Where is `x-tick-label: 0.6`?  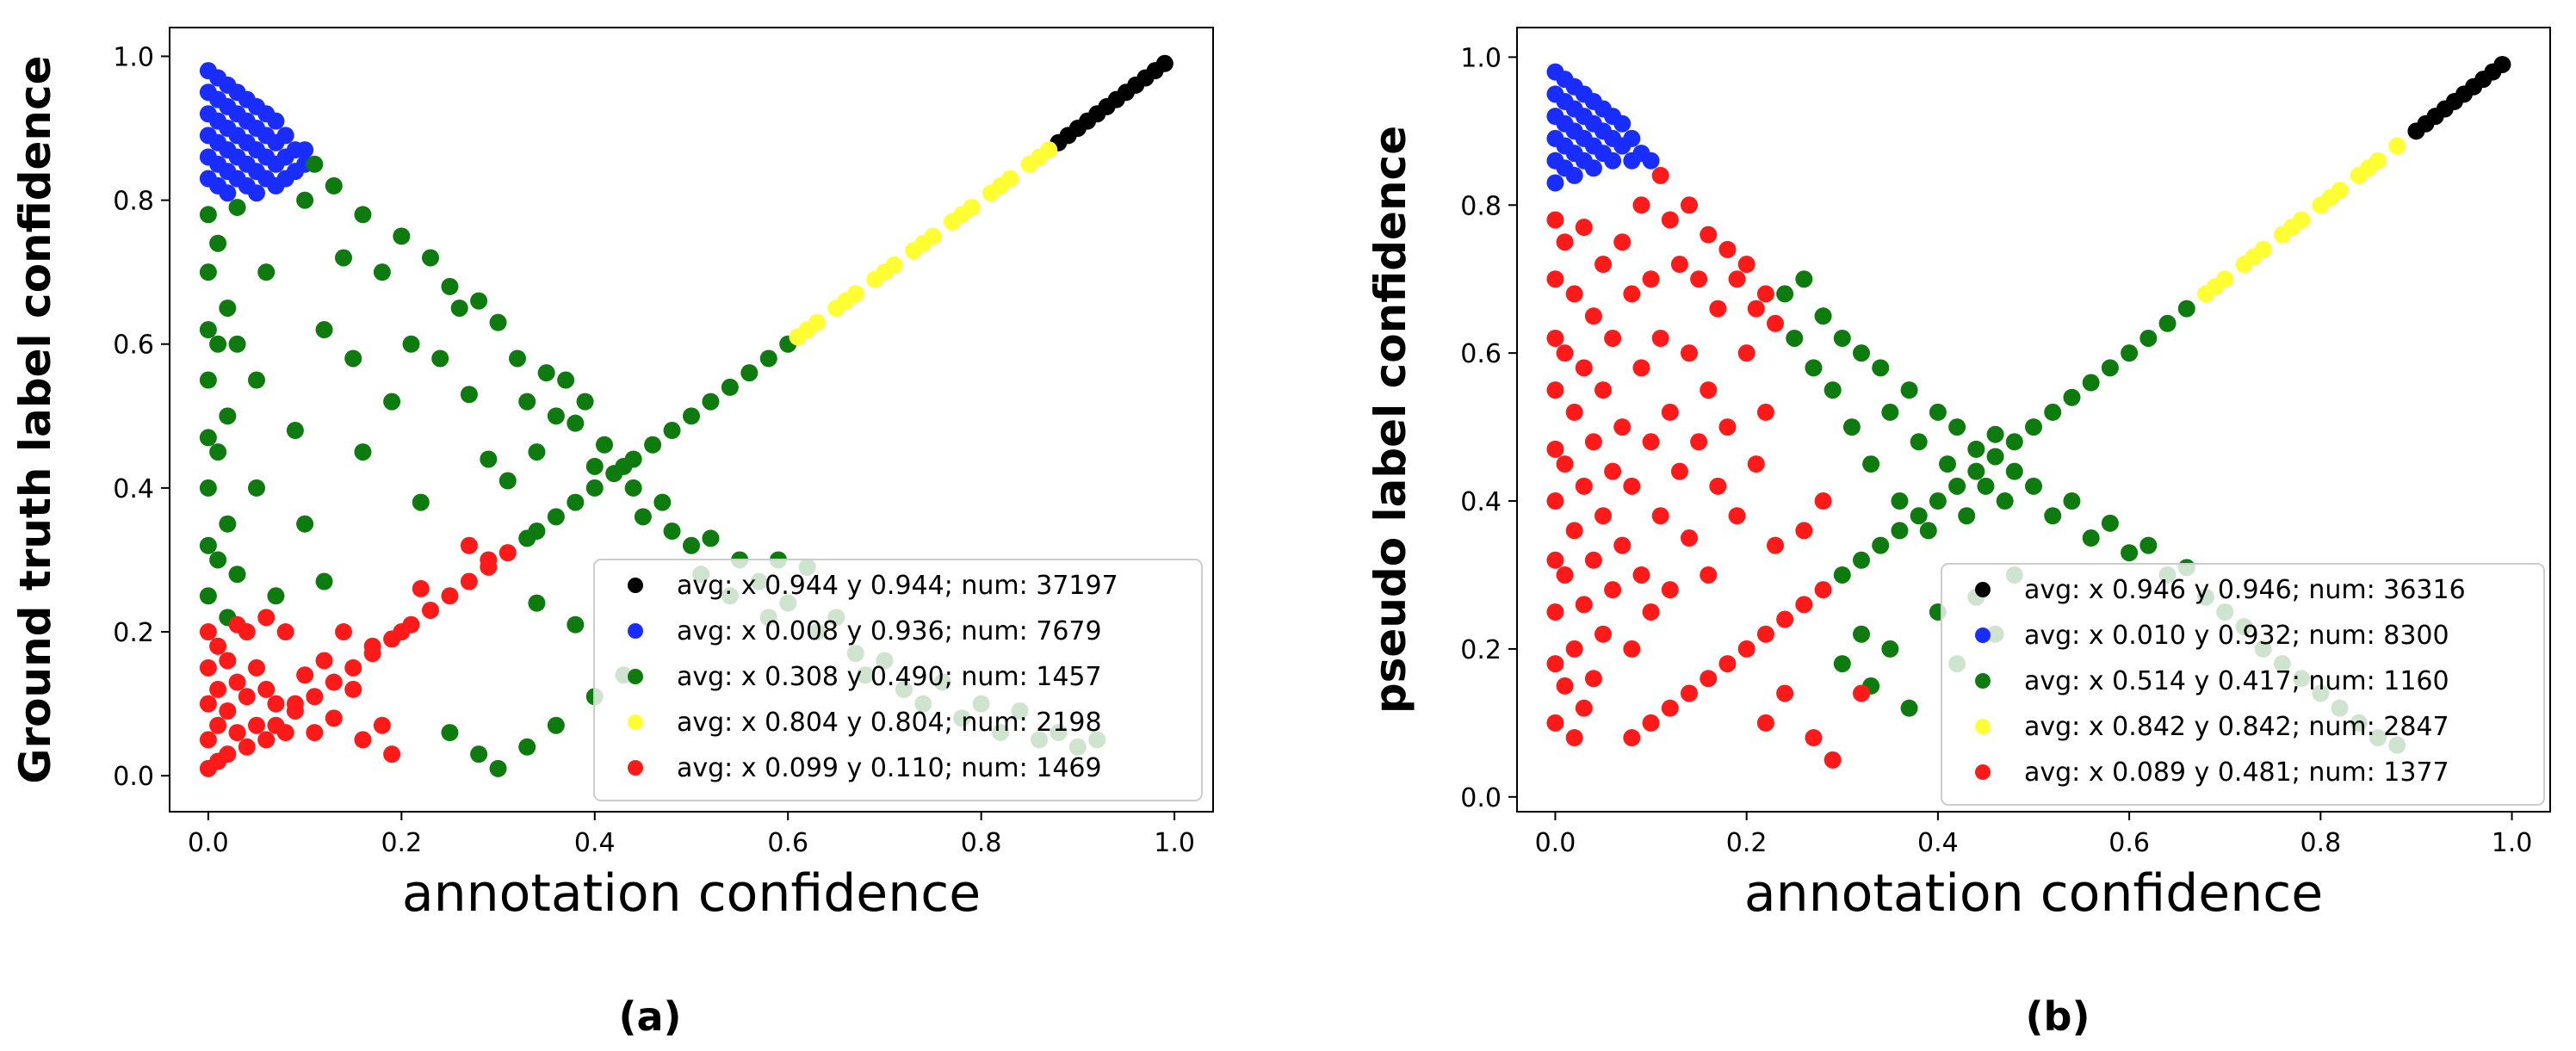 x-tick-label: 0.6 is located at coordinates (2129, 843).